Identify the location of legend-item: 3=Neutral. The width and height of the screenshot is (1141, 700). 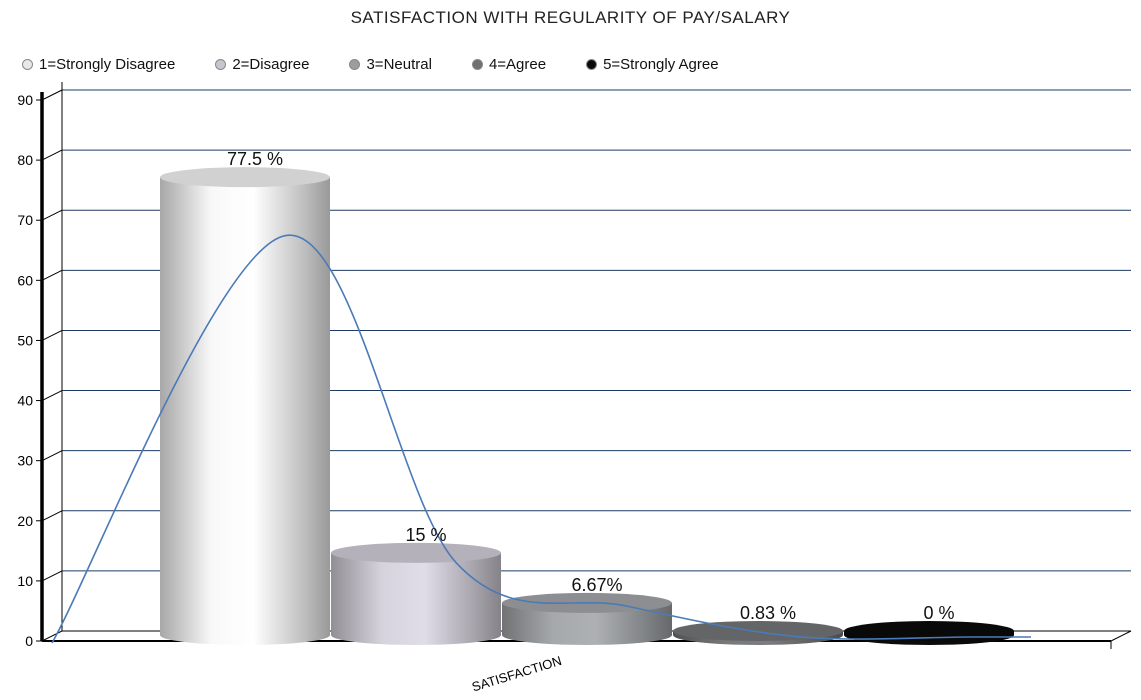
(390, 64).